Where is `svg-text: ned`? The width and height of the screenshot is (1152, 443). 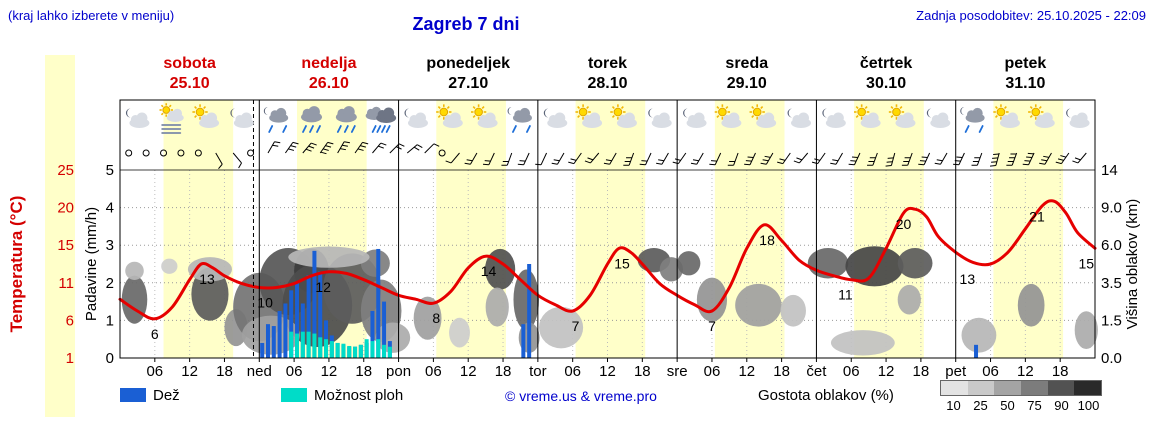 svg-text: ned is located at coordinates (259, 371).